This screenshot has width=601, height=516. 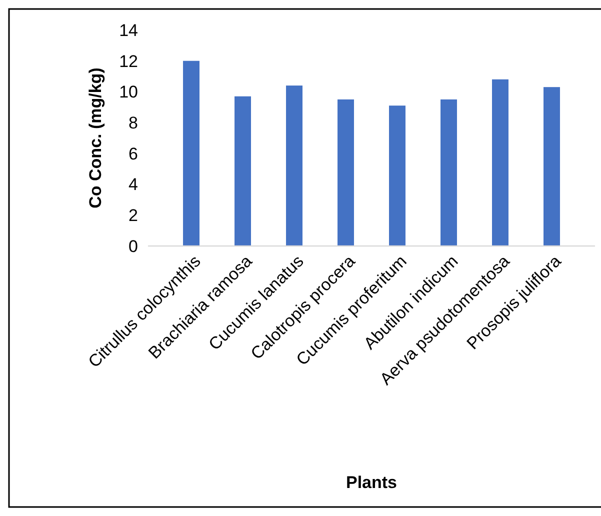 I want to click on y-tick-label: 4, so click(x=133, y=184).